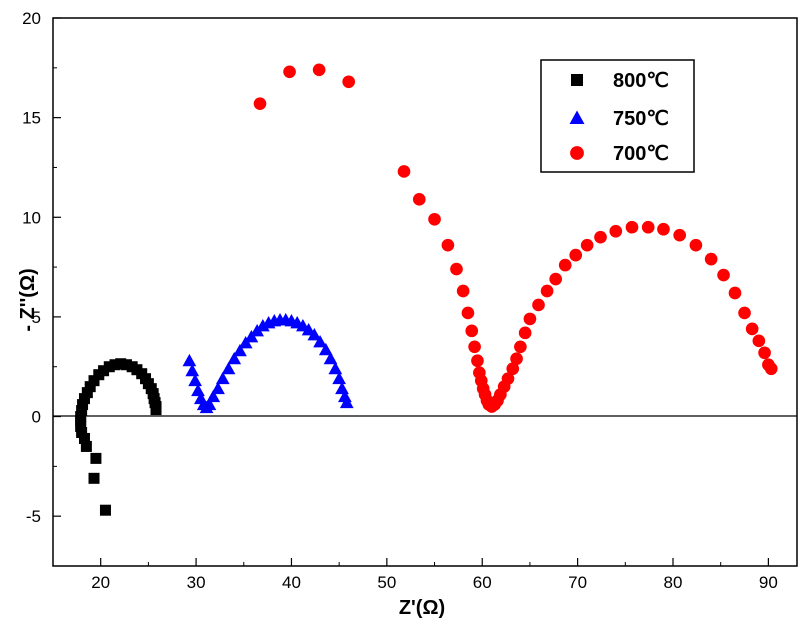 This screenshot has width=800, height=626. Describe the element at coordinates (36, 317) in the screenshot. I see `y-tick-label: 5` at that location.